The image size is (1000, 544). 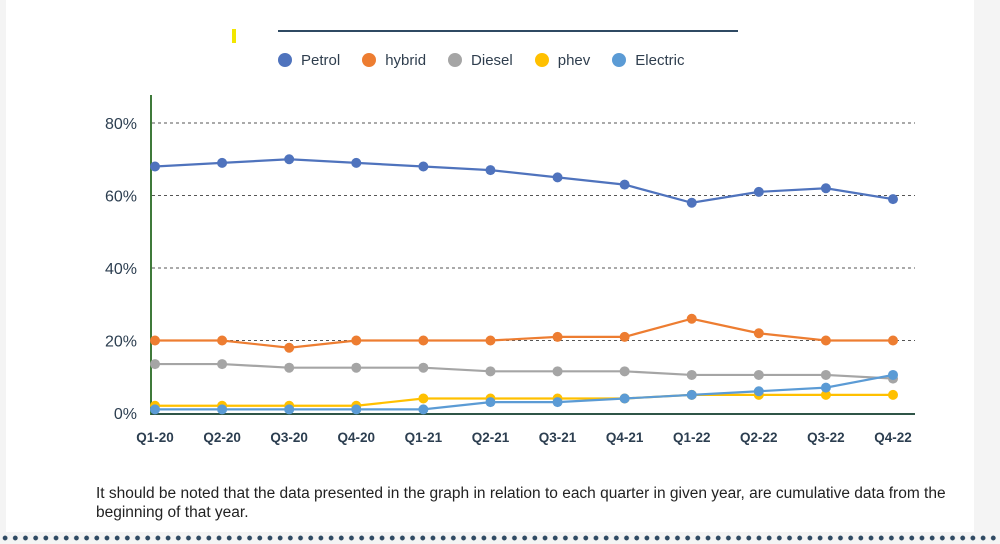 What do you see at coordinates (321, 60) in the screenshot?
I see `legend-label: Petrol` at bounding box center [321, 60].